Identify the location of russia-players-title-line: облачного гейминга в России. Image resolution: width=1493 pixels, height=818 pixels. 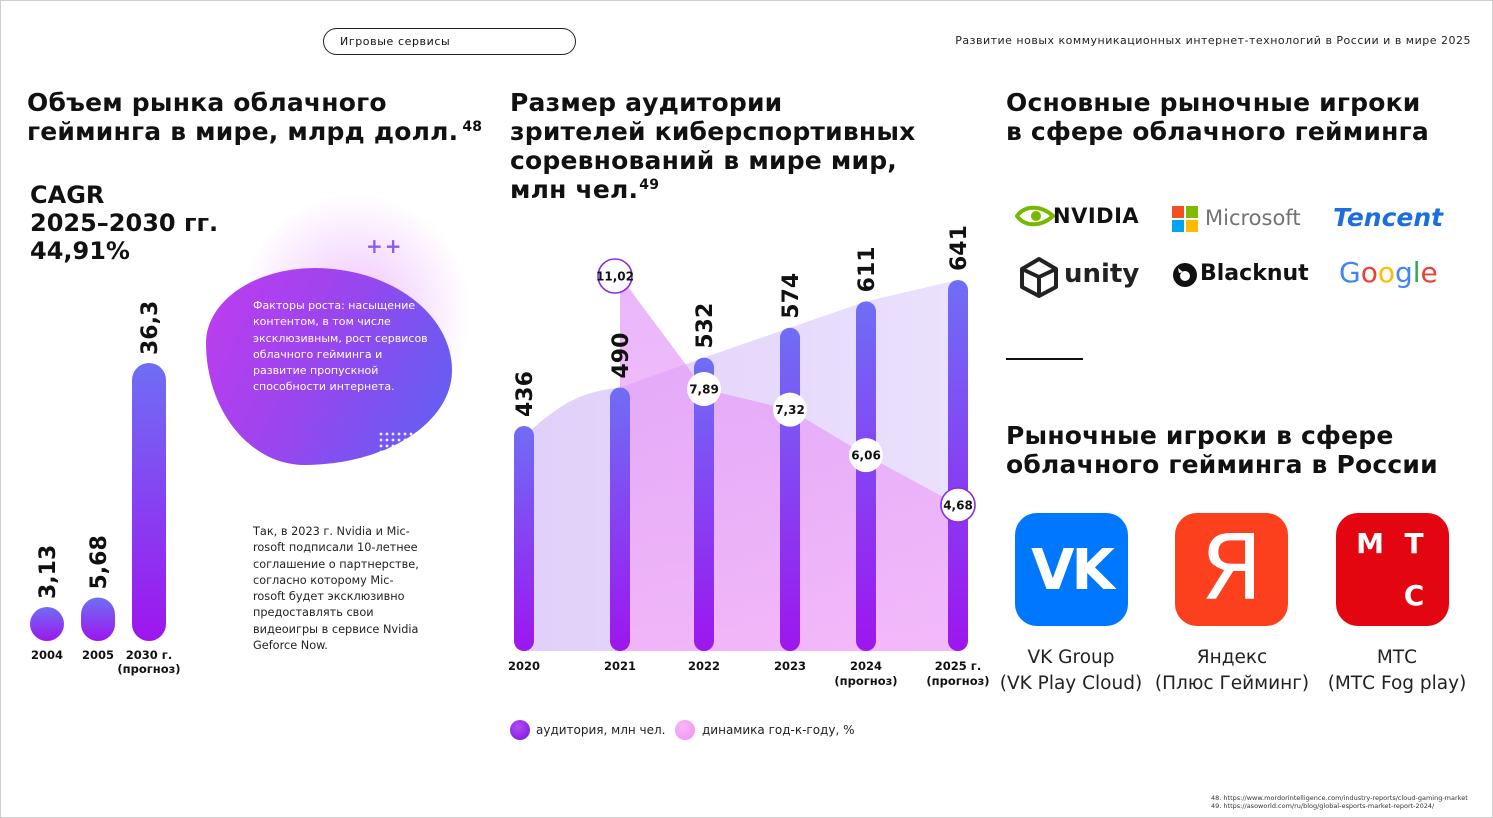
(1222, 464).